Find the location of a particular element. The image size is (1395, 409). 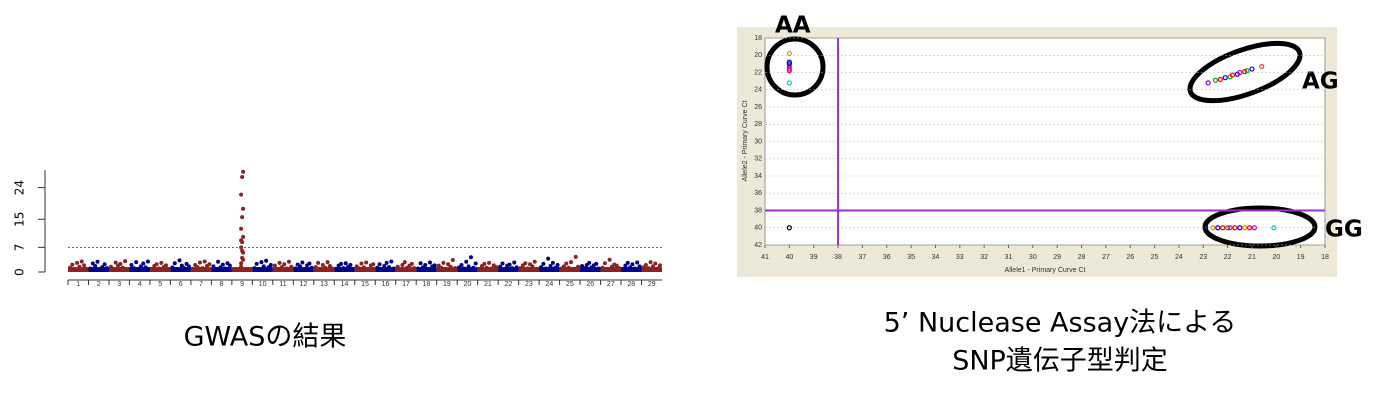

ellipse-gg is located at coordinates (1260, 227).